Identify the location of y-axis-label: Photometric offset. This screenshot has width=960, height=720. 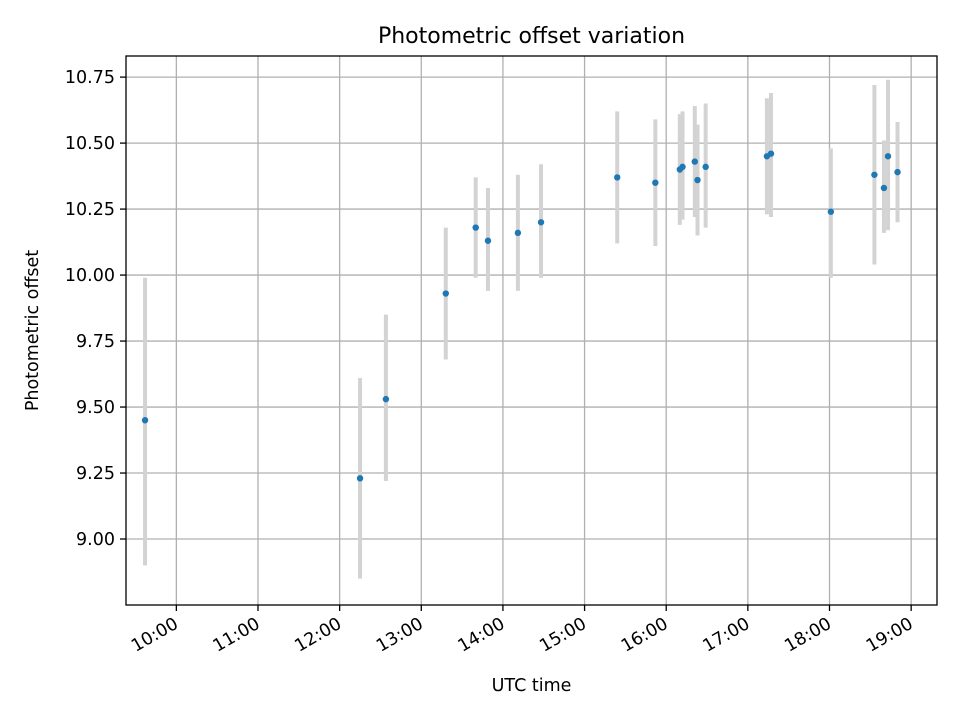
(33, 330).